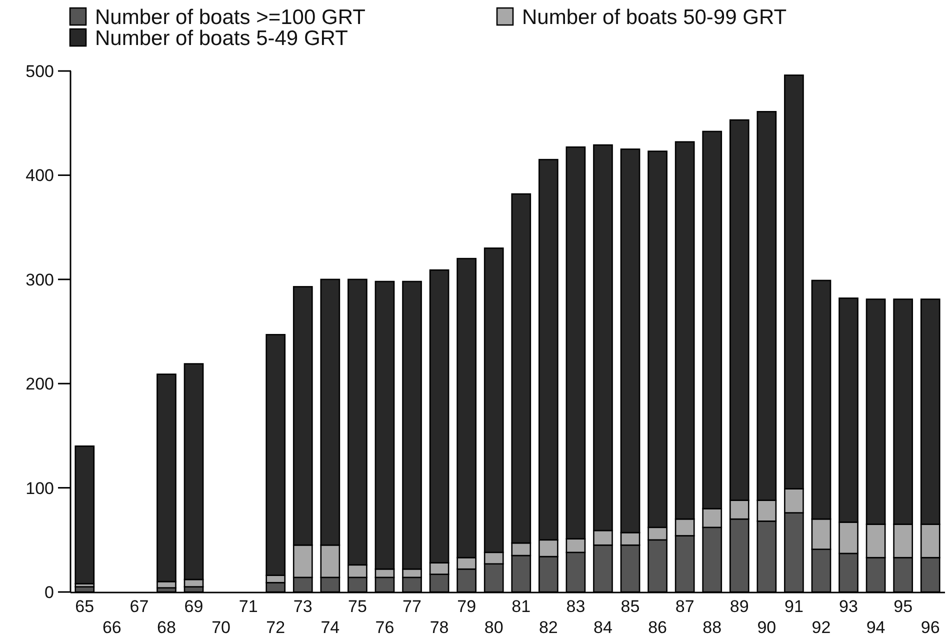  Describe the element at coordinates (166, 627) in the screenshot. I see `x-tick-label: 68` at that location.